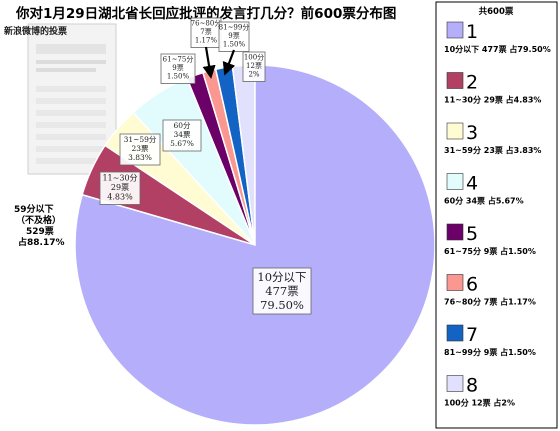 The height and width of the screenshot is (431, 560). Describe the element at coordinates (254, 66) in the screenshot. I see `slice-label-text: 12票` at that location.